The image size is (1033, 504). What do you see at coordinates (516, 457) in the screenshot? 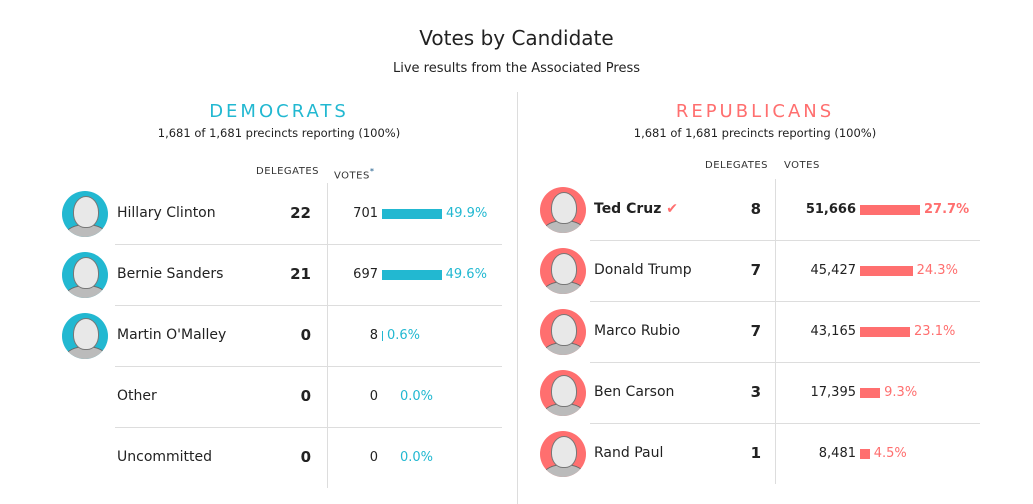
I see `candidate-row: Uncommitted 0 0 0.0%` at bounding box center [516, 457].